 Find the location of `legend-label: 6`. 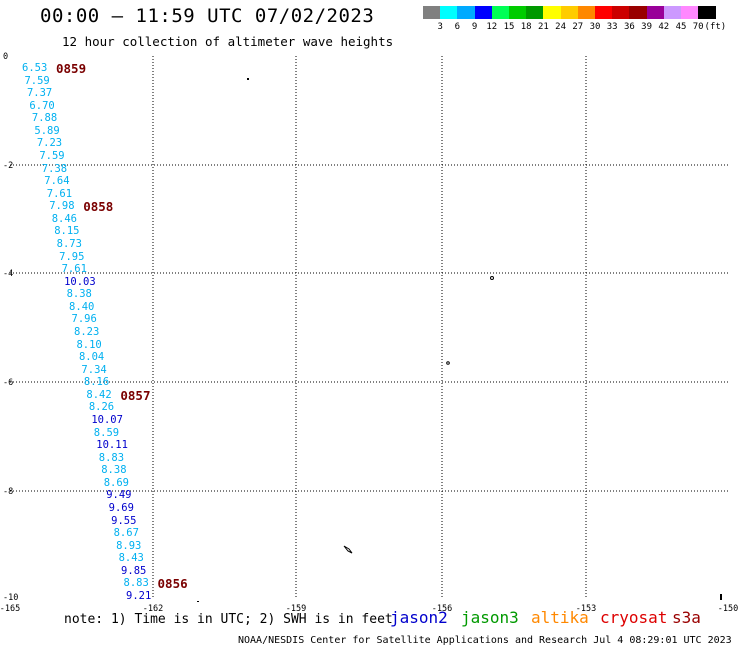

legend-label: 6 is located at coordinates (457, 27).